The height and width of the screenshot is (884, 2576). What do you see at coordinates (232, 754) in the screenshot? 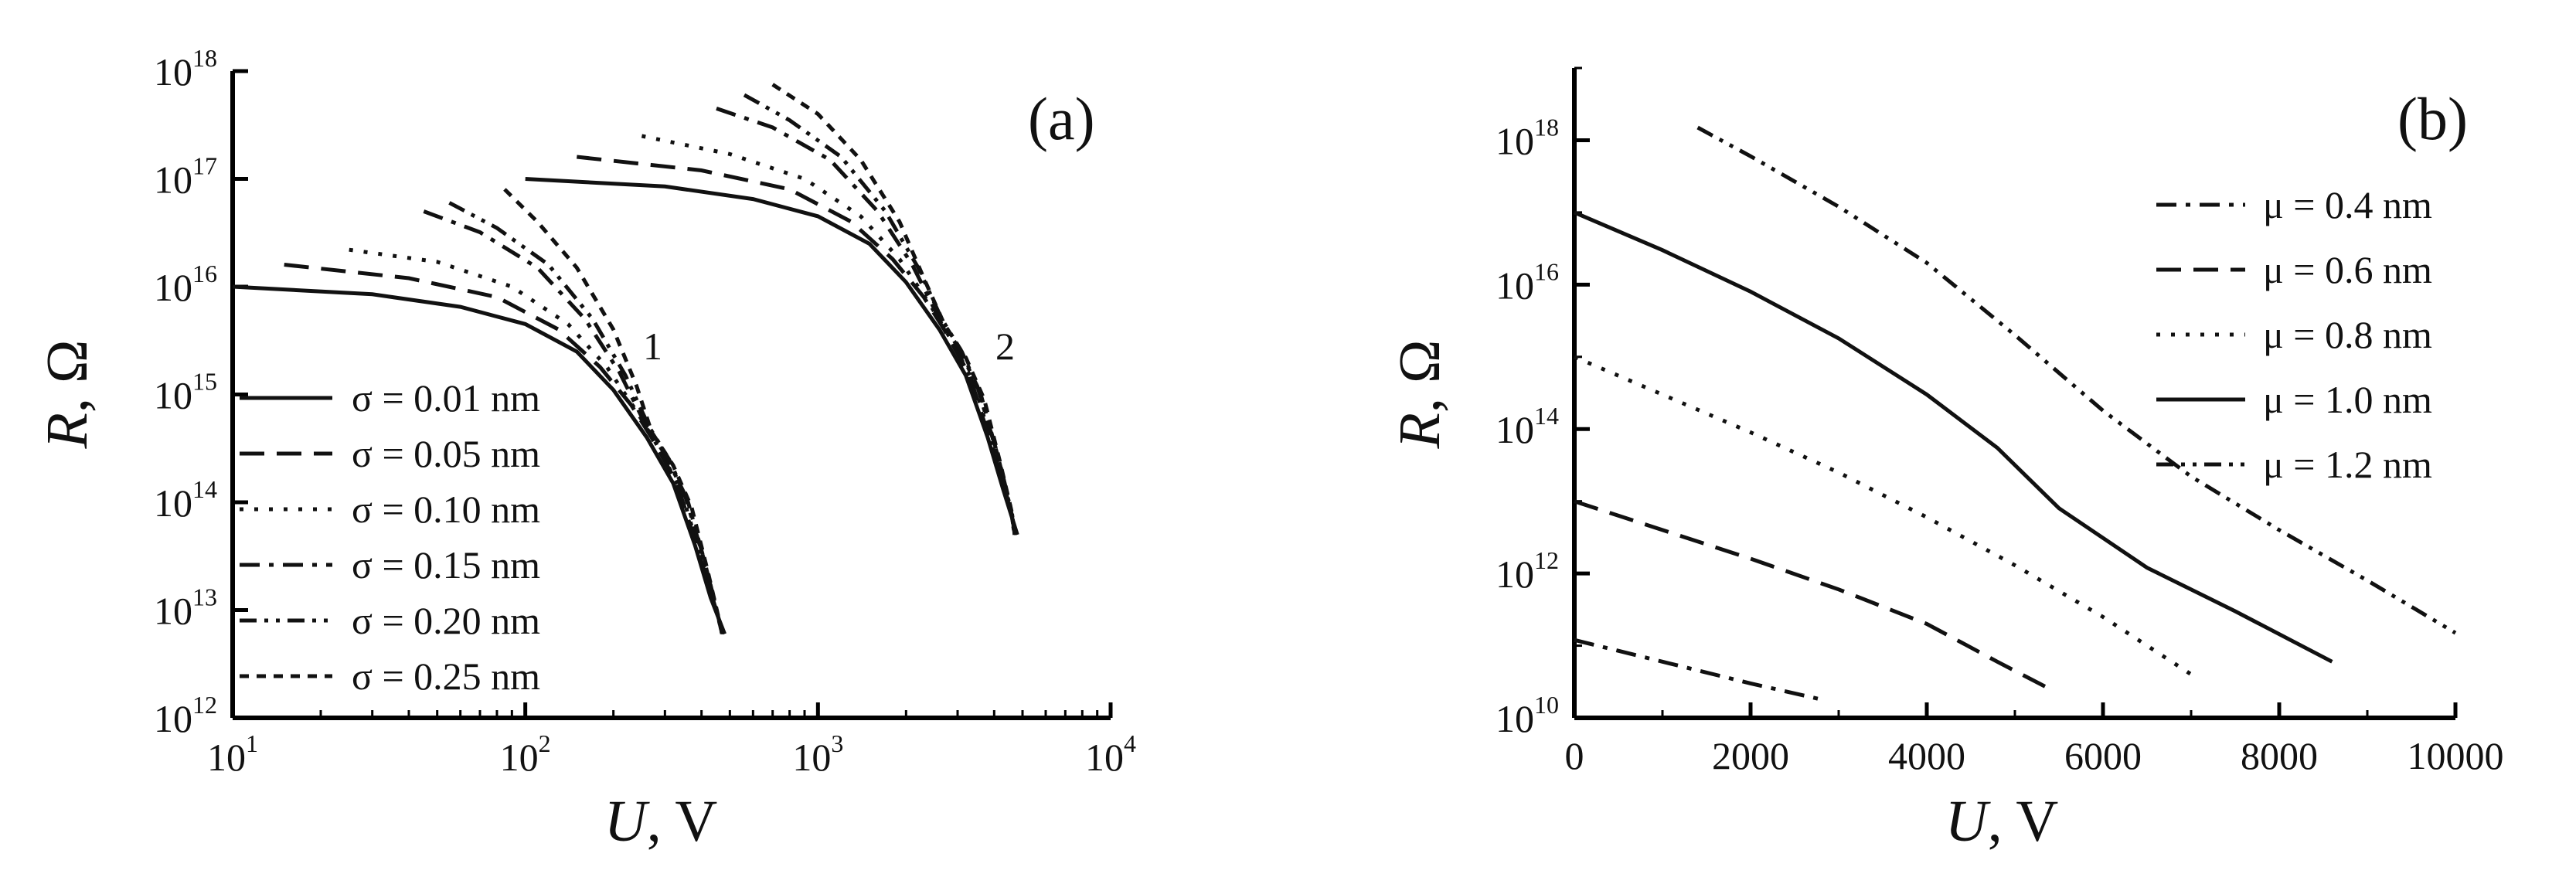
I see `chart-a-x-tick-label: 10¹` at bounding box center [232, 754].